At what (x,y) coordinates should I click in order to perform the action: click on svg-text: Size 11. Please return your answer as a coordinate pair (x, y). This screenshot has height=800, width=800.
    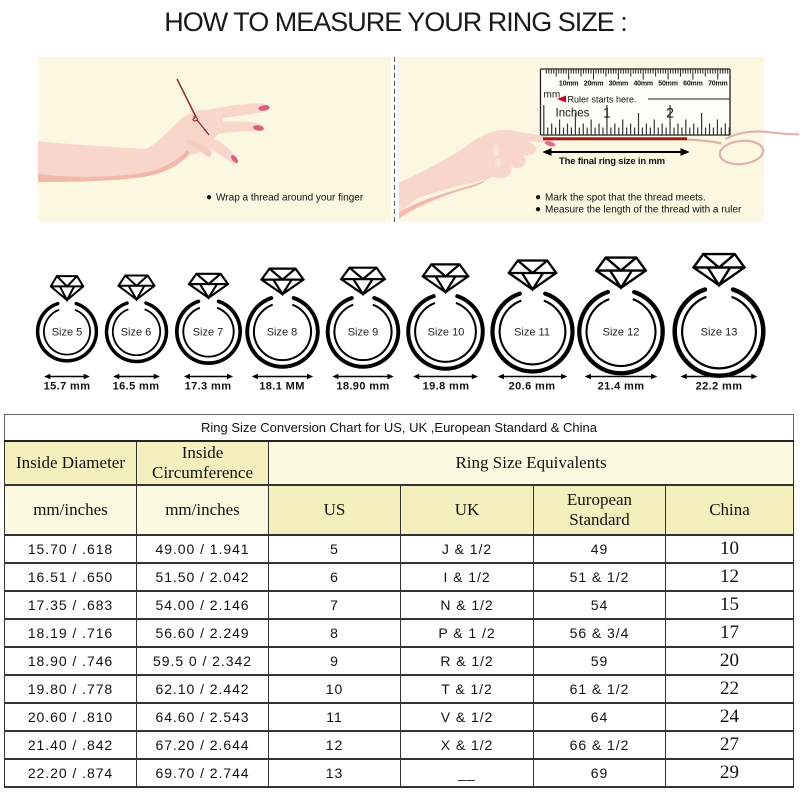
    Looking at the image, I should click on (532, 333).